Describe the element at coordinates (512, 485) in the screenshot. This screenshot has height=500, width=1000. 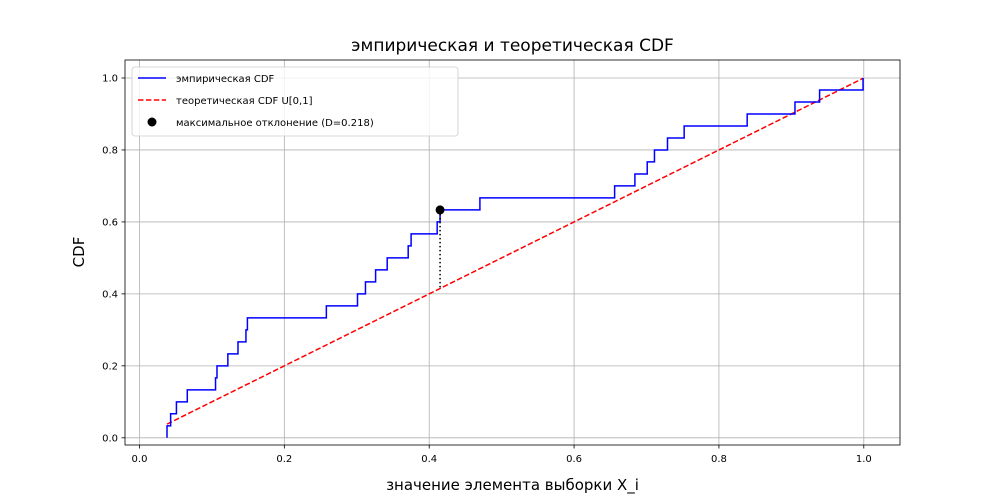
I see `x-axis-label: значение элемента выборки X_i` at that location.